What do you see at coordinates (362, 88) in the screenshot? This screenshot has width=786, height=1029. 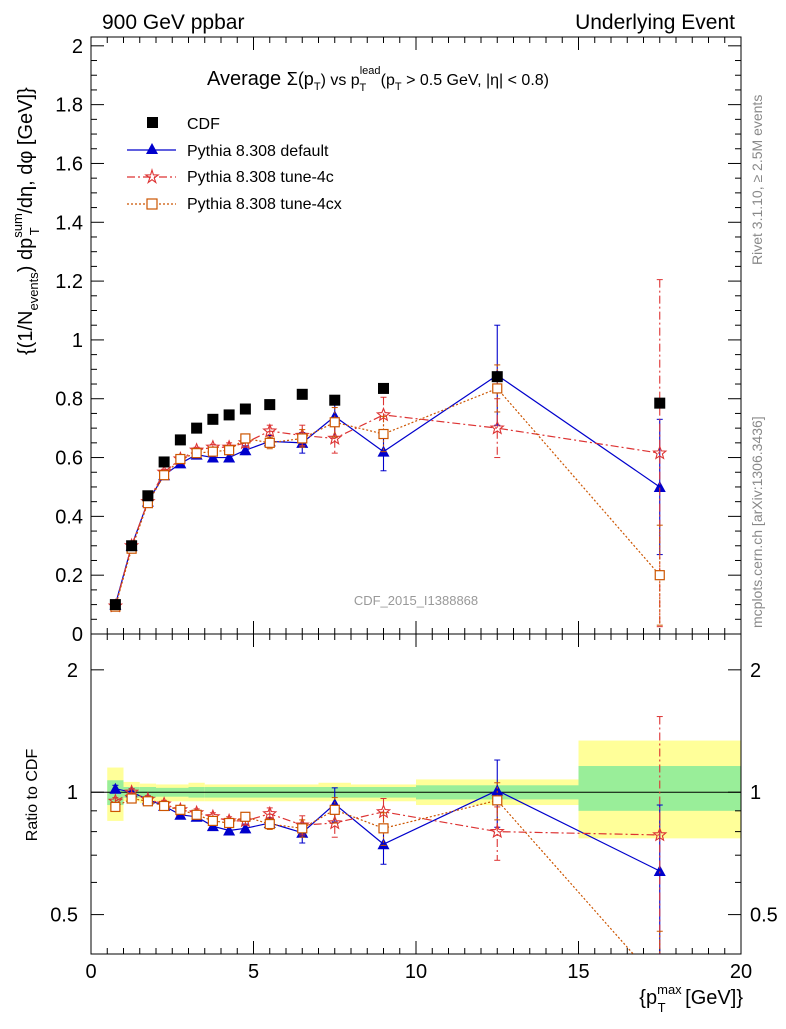 I see `title-lead-sub: T` at bounding box center [362, 88].